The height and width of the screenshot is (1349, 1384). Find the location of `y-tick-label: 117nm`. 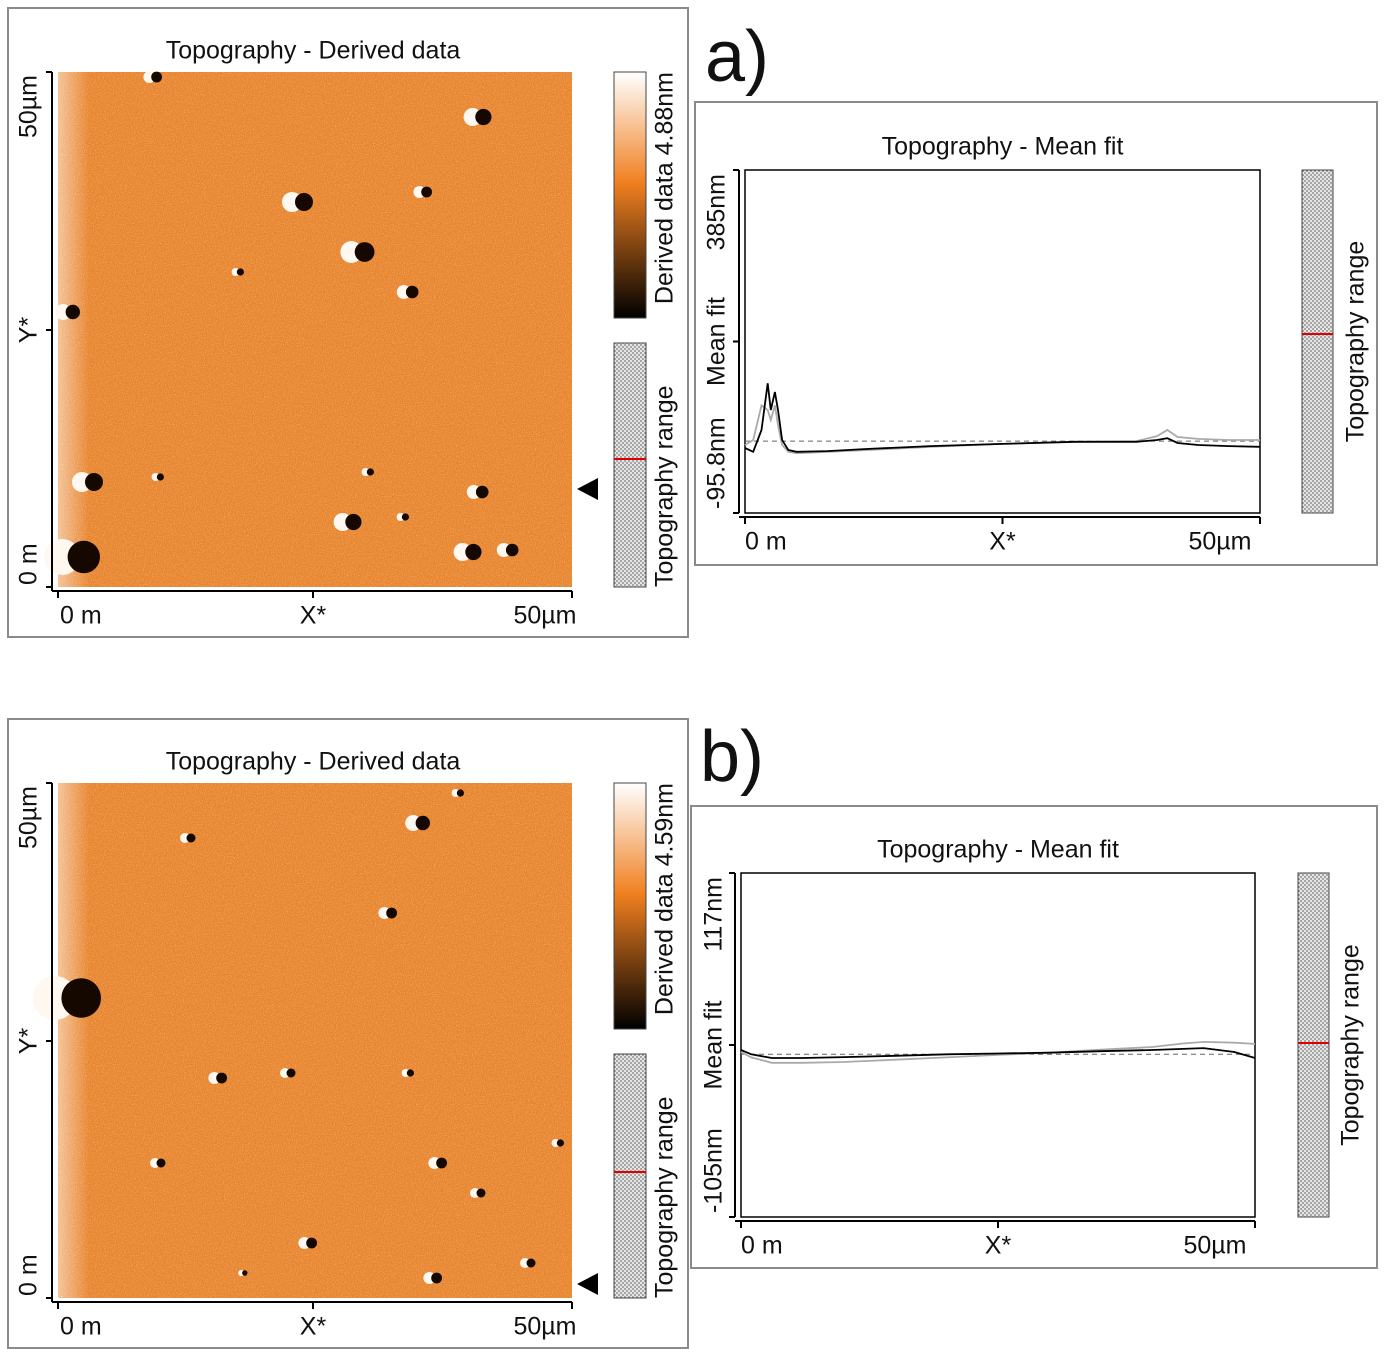

y-tick-label: 117nm is located at coordinates (714, 914).